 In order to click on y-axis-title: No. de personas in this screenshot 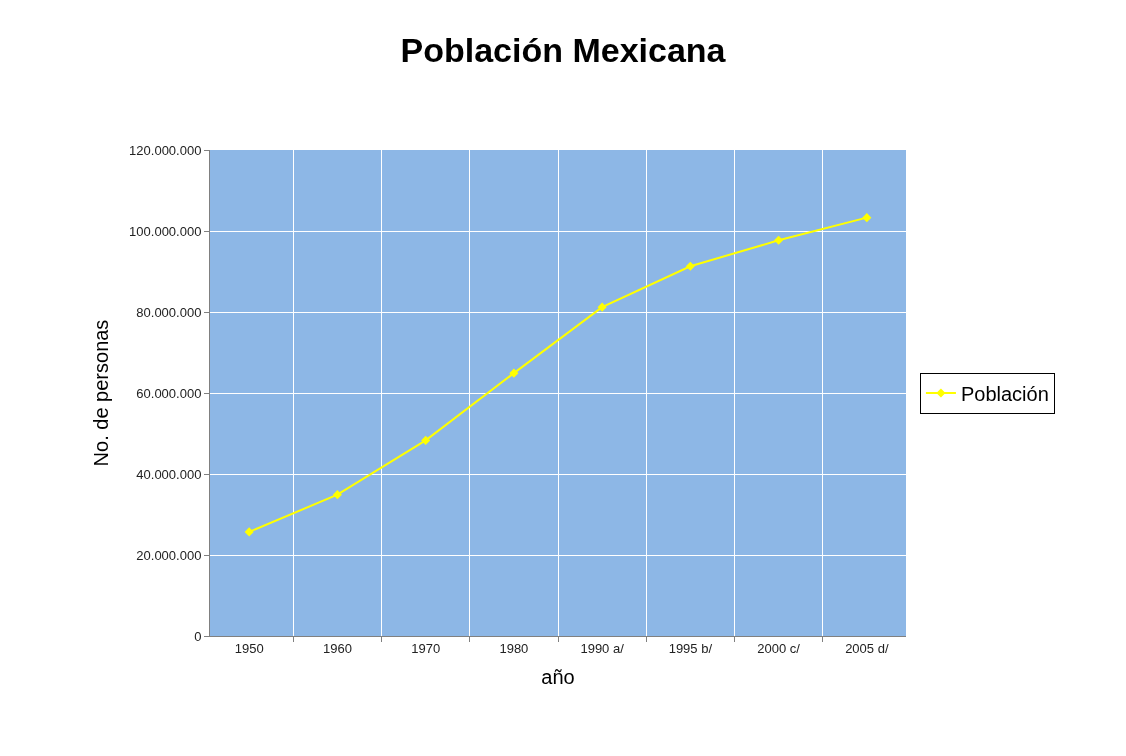, I will do `click(100, 393)`.